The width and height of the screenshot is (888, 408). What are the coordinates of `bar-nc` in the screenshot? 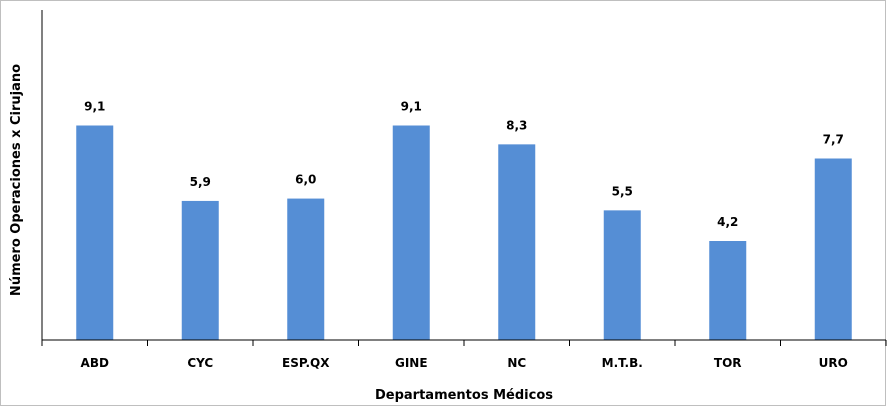 It's located at (517, 242).